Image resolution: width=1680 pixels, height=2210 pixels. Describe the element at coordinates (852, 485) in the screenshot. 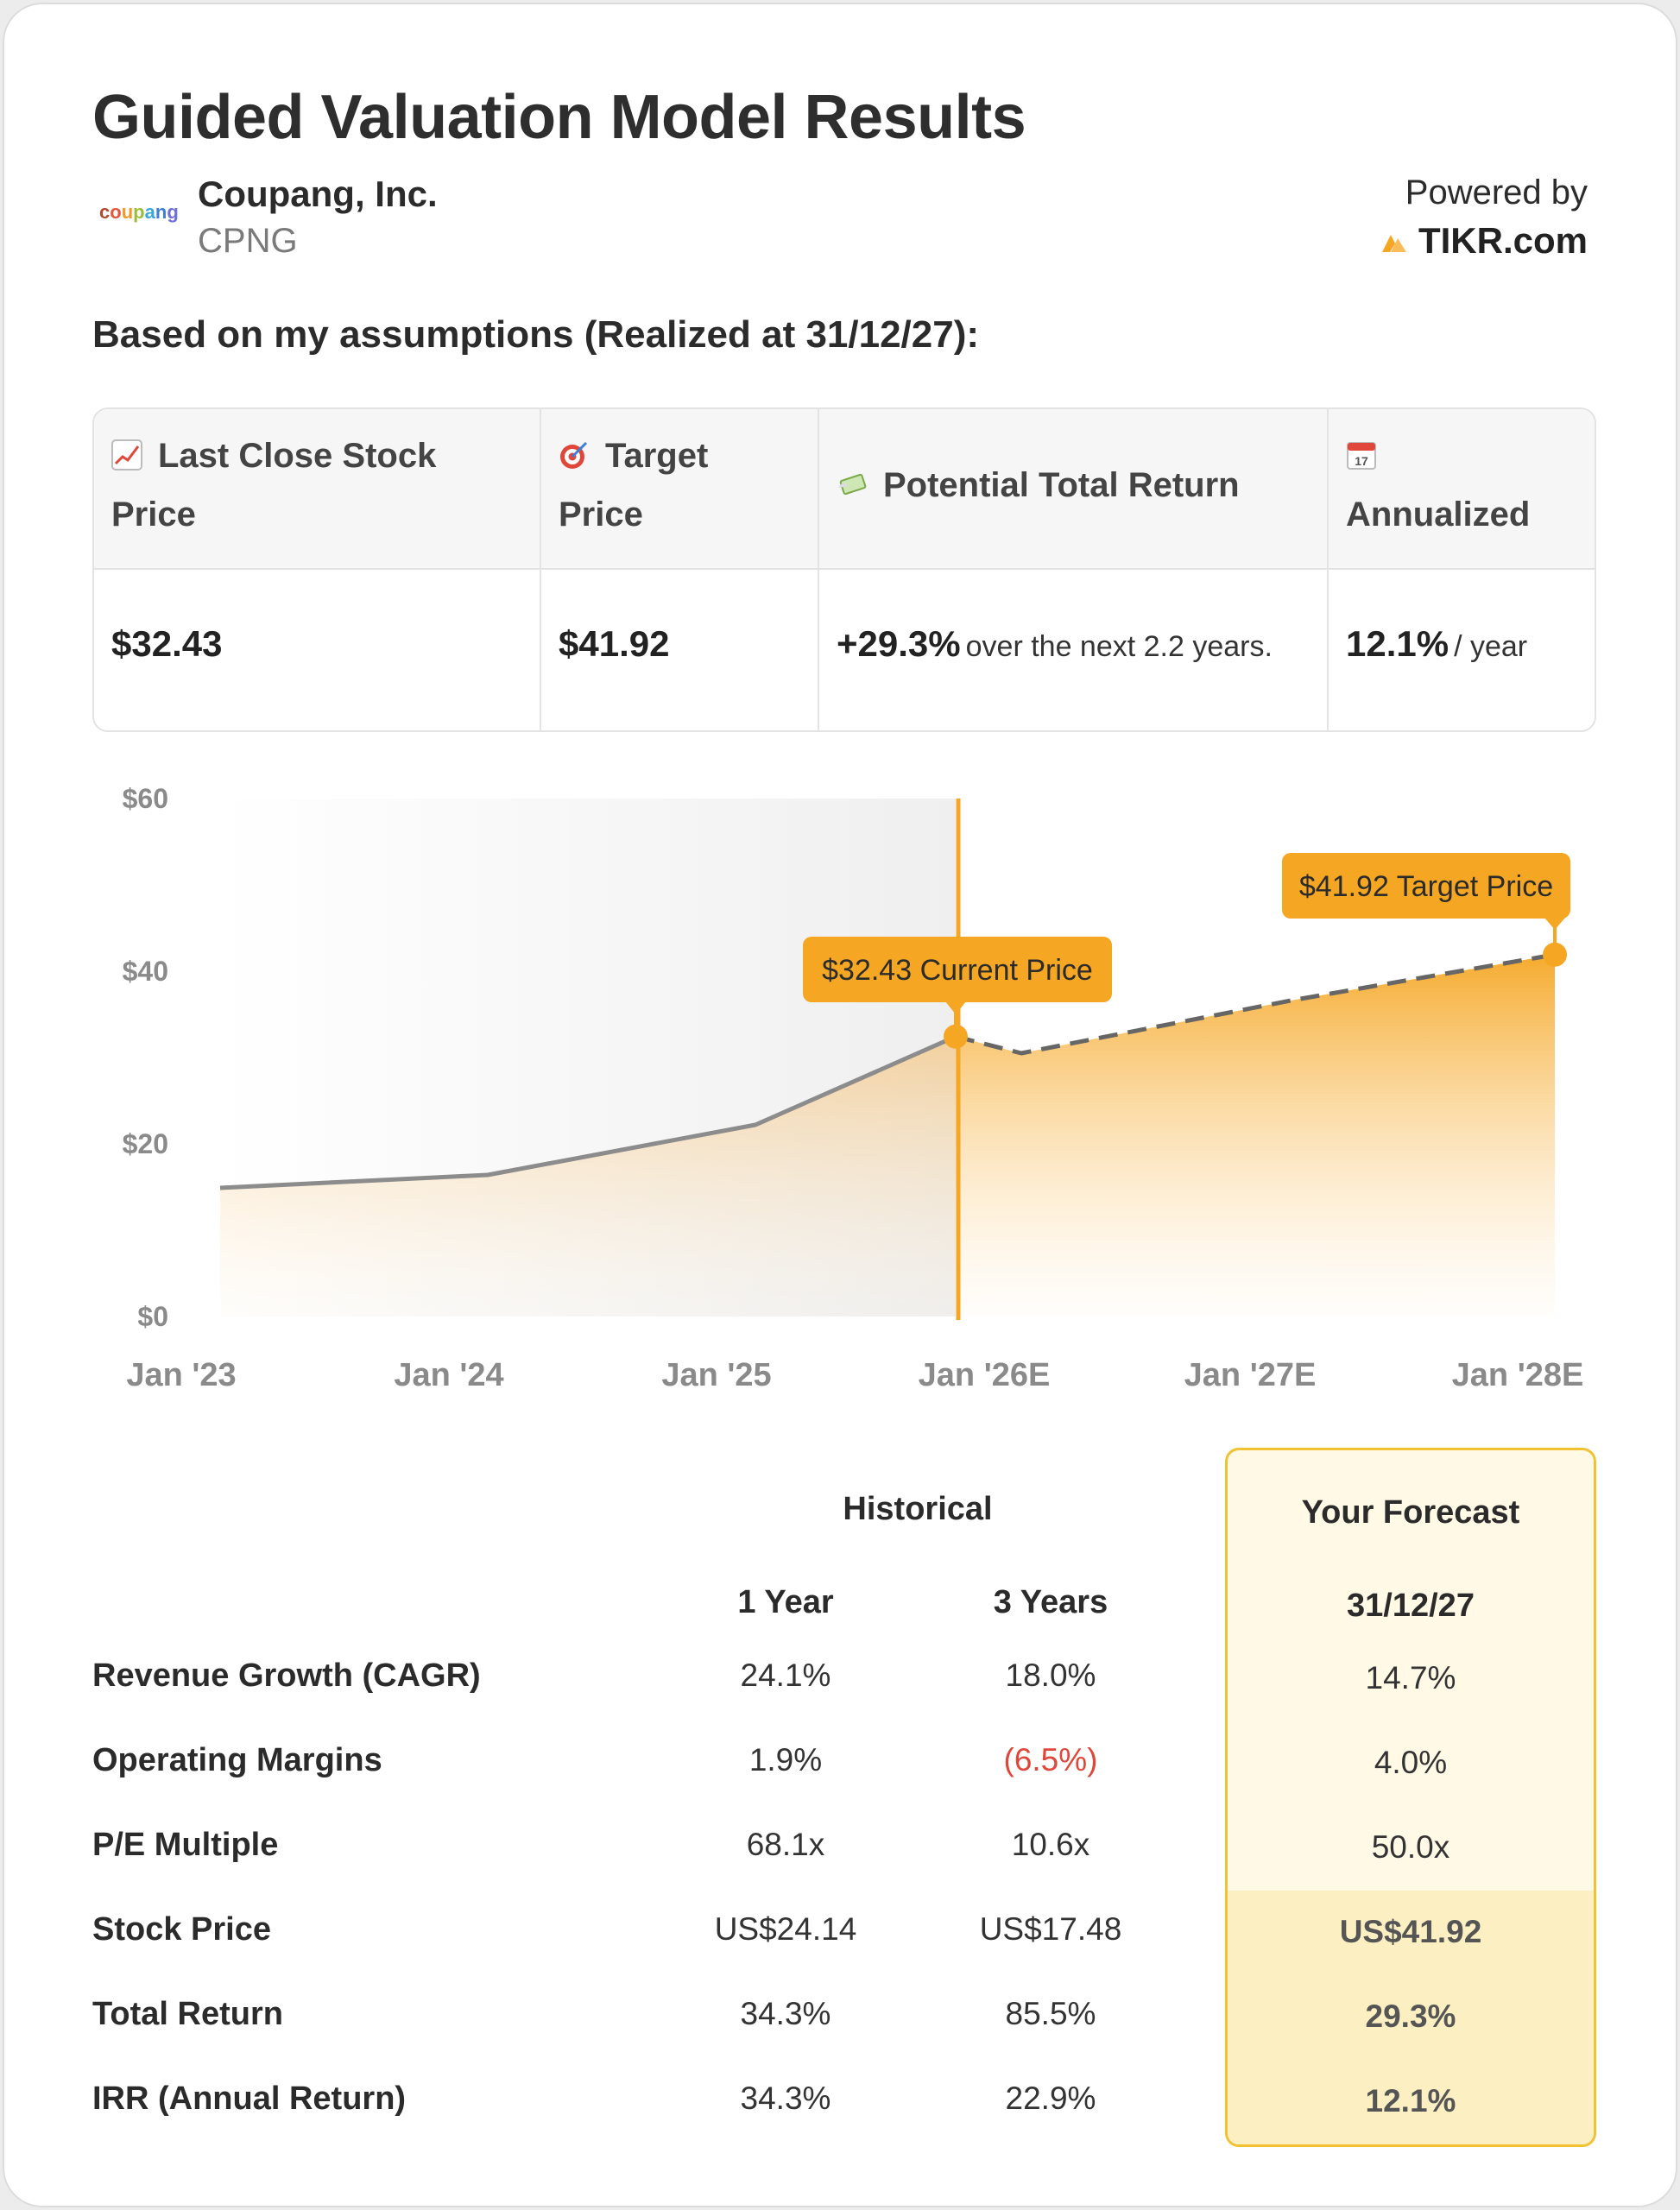

I see `money-with-wings-icon` at that location.